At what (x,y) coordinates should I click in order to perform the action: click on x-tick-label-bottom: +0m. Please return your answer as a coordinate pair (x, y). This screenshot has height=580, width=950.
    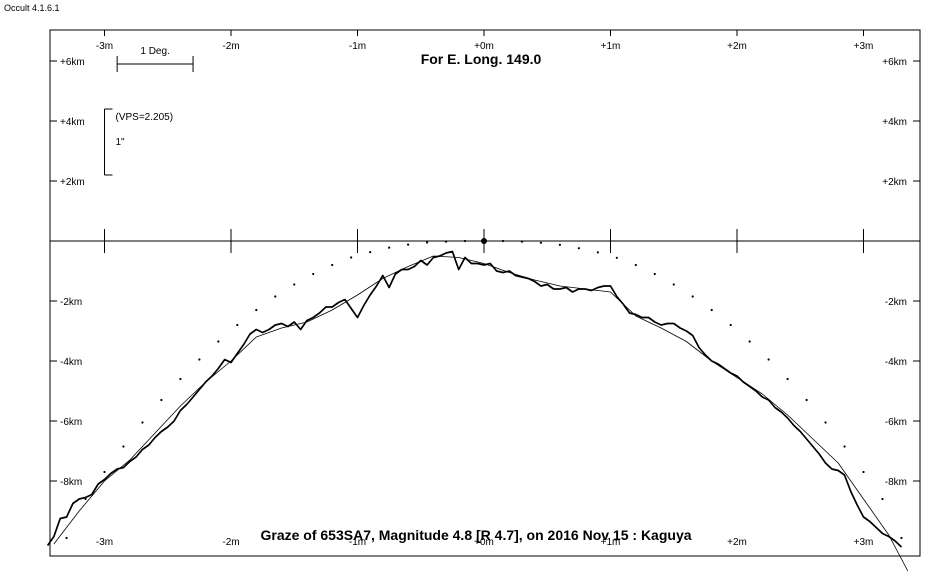
    Looking at the image, I should click on (484, 542).